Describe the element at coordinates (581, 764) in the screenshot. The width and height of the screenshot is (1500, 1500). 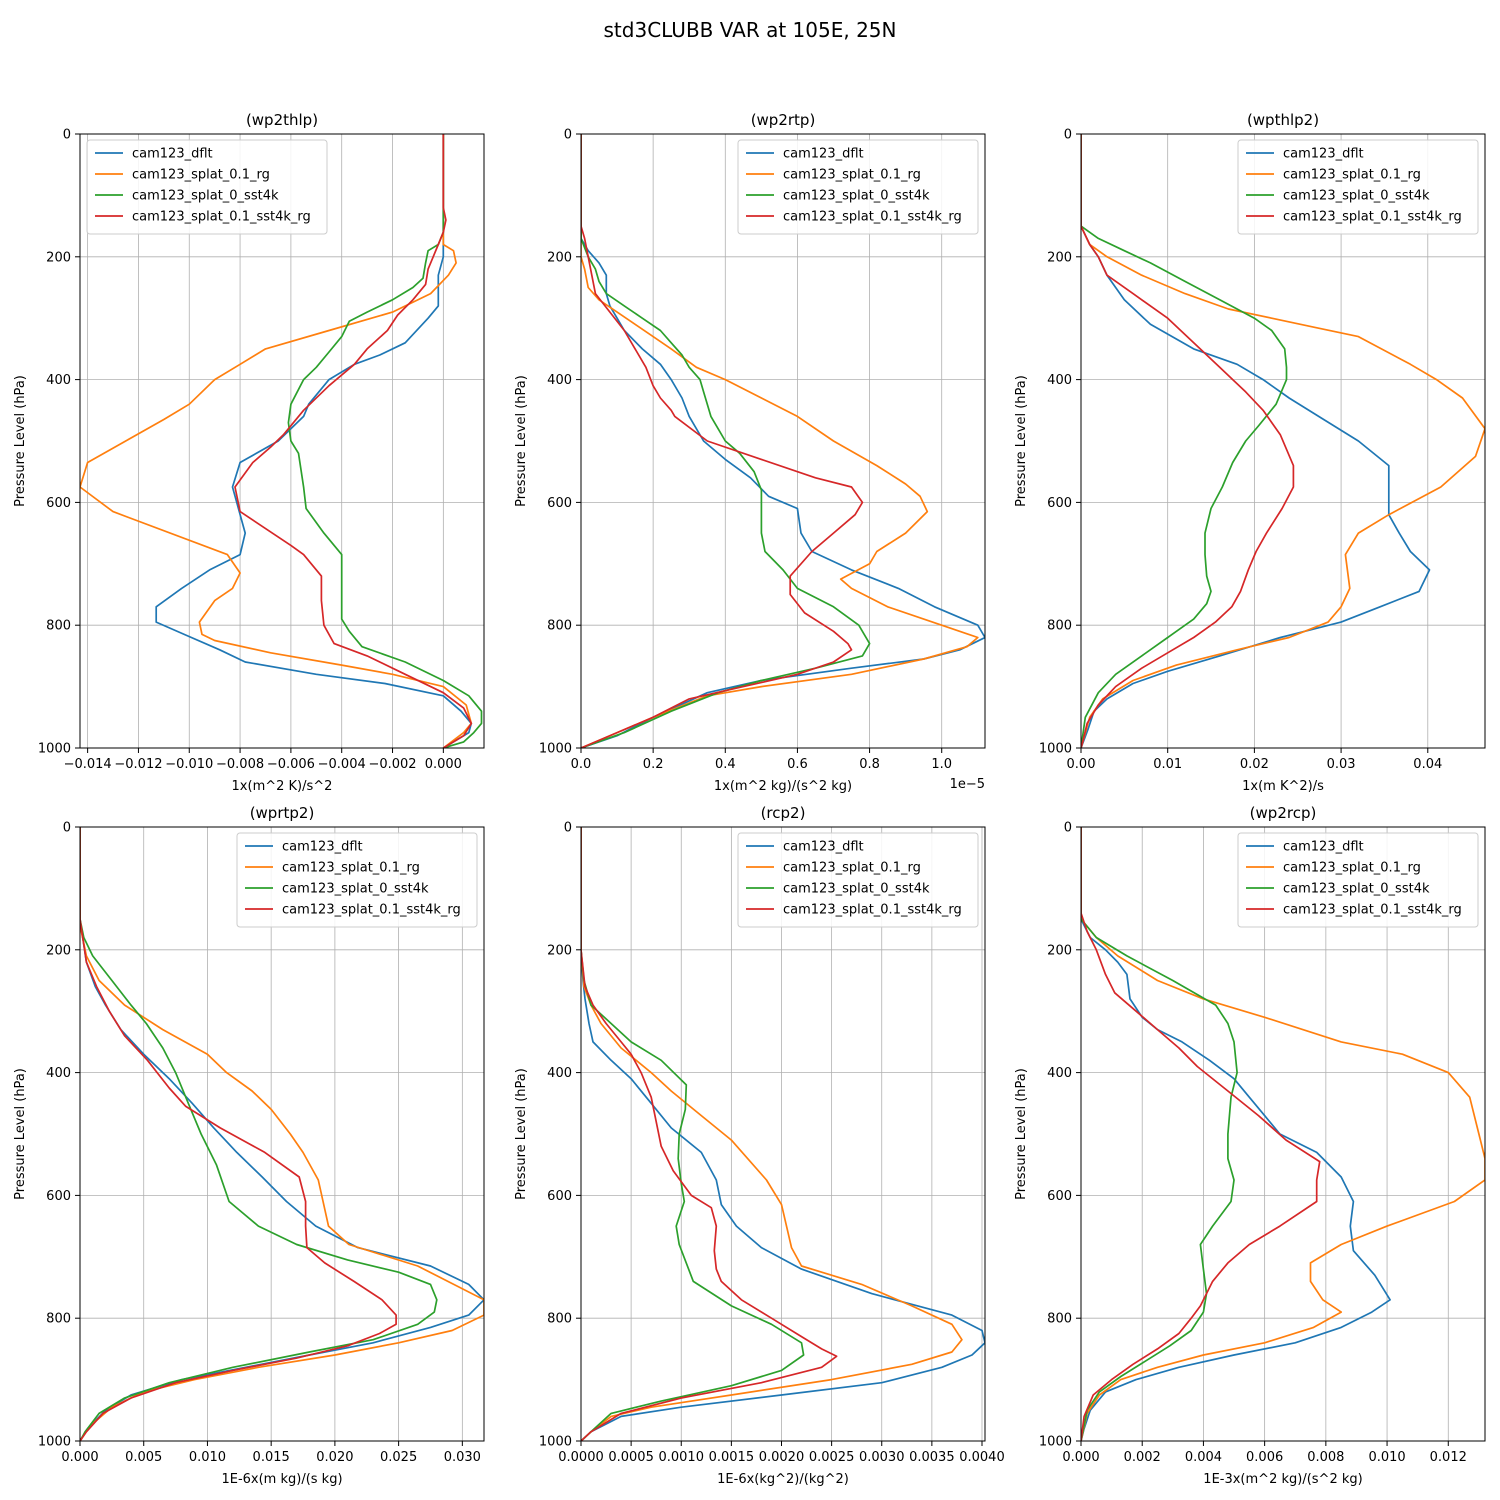
I see `x-tick-label: 0.0` at that location.